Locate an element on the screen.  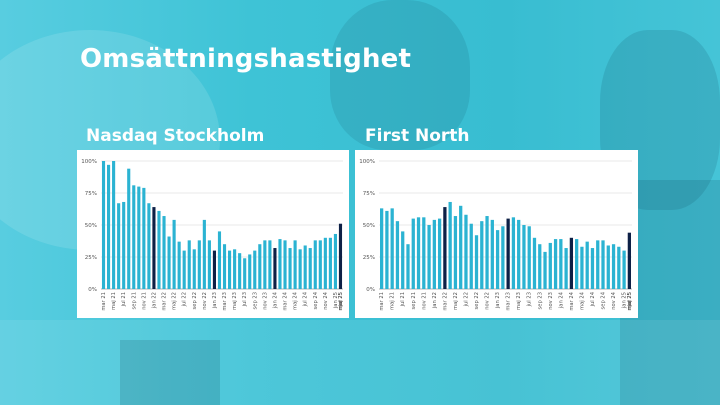
x-tick-label: mar 25 is located at coordinates (341, 301).